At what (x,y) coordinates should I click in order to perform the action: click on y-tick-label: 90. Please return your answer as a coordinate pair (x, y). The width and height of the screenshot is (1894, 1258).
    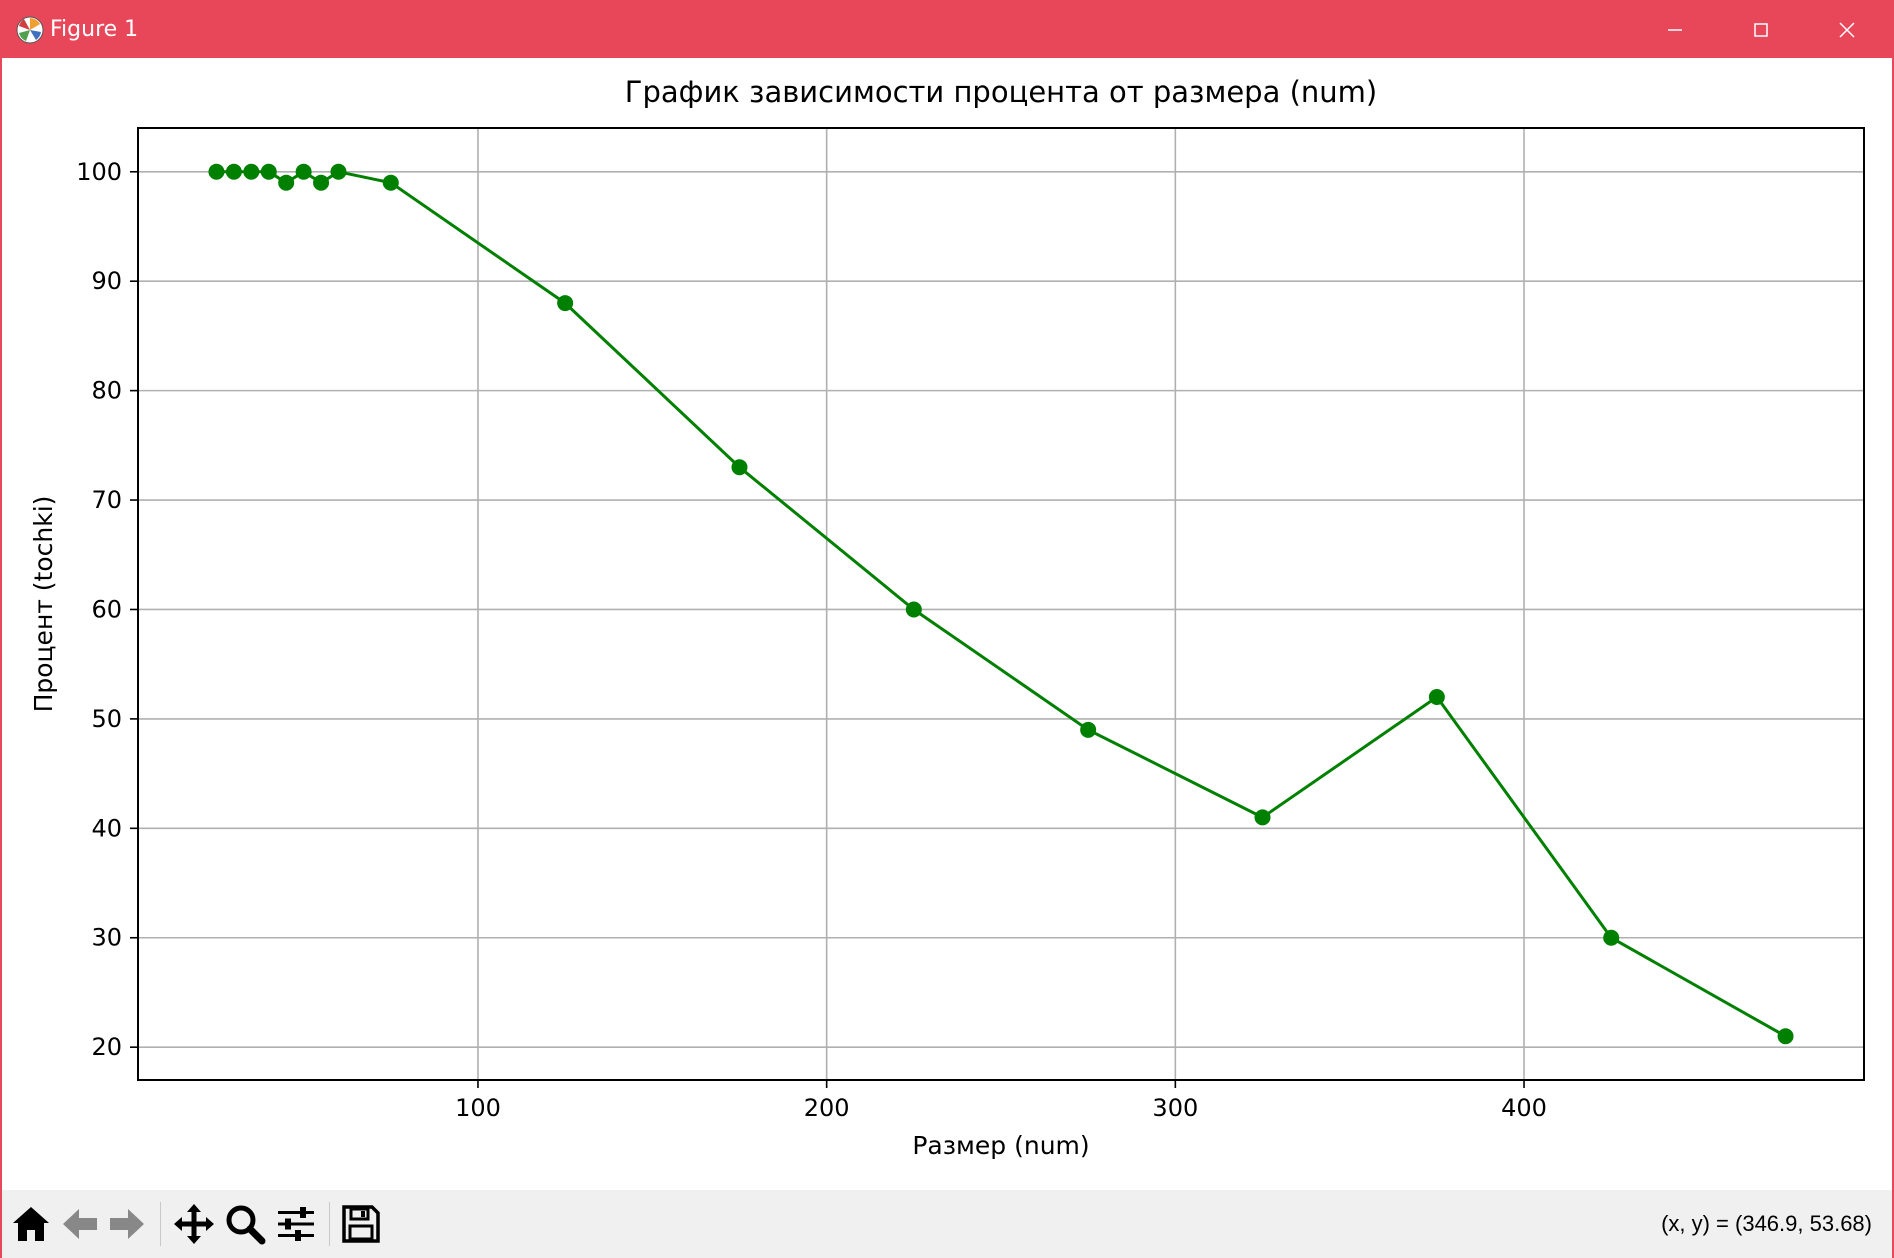
    Looking at the image, I should click on (106, 281).